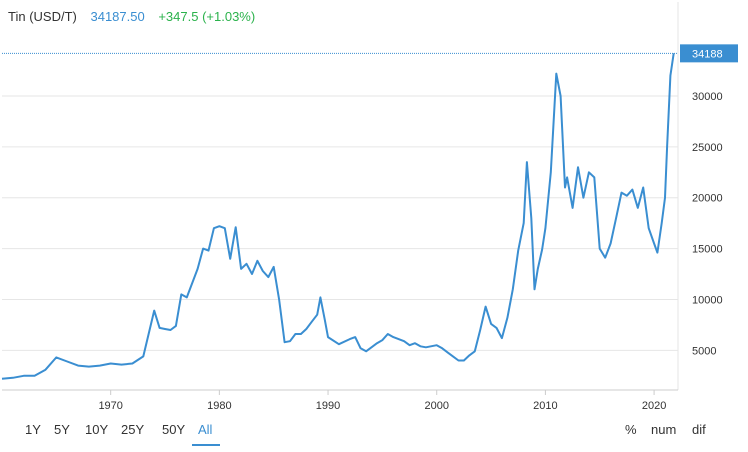 The width and height of the screenshot is (748, 452). I want to click on percent-button: %, so click(631, 429).